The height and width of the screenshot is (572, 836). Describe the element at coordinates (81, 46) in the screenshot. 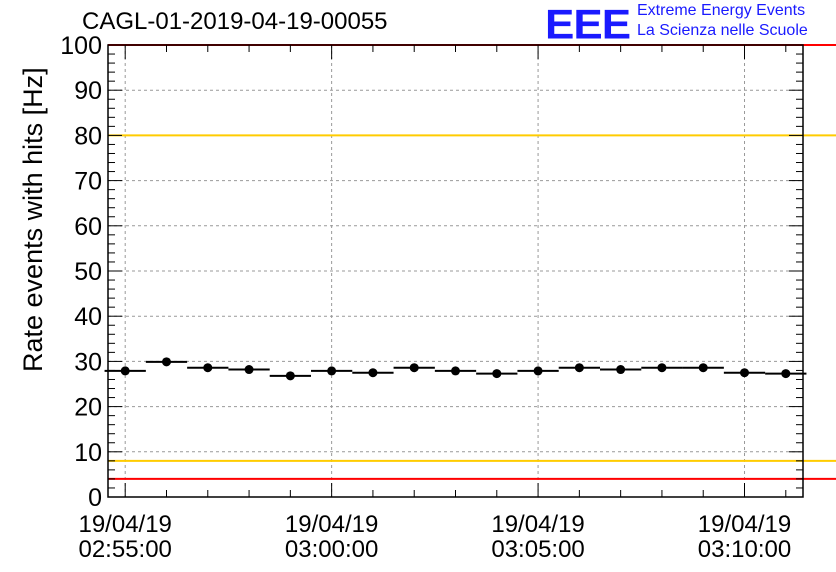

I see `y-tick-label: 100` at that location.